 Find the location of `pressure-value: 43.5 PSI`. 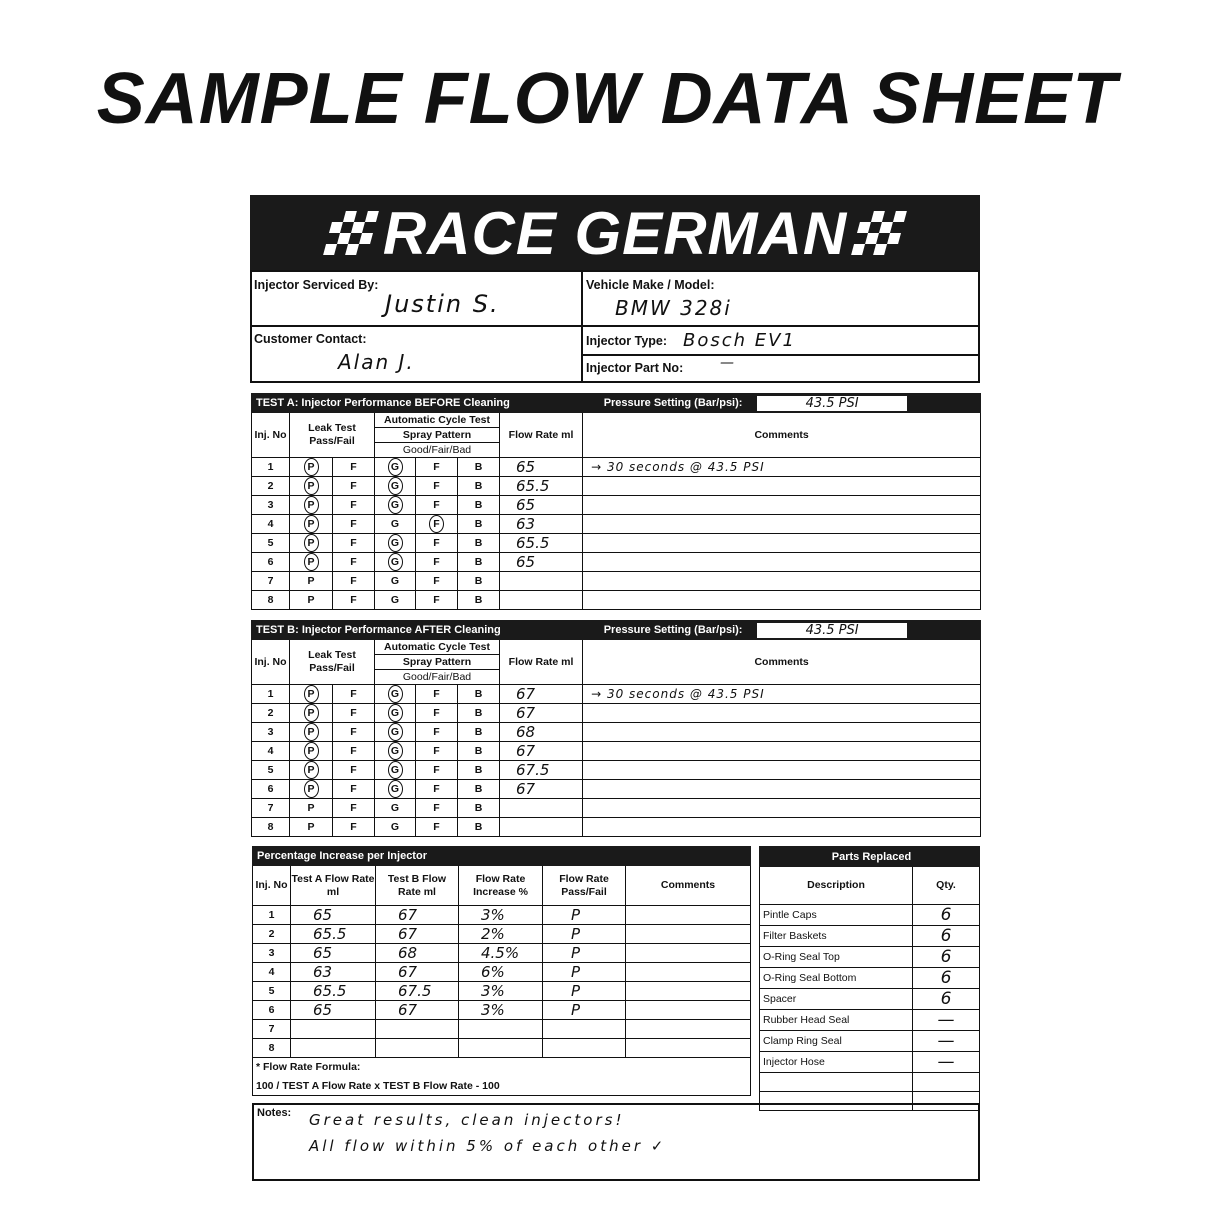

pressure-value: 43.5 PSI is located at coordinates (832, 403).